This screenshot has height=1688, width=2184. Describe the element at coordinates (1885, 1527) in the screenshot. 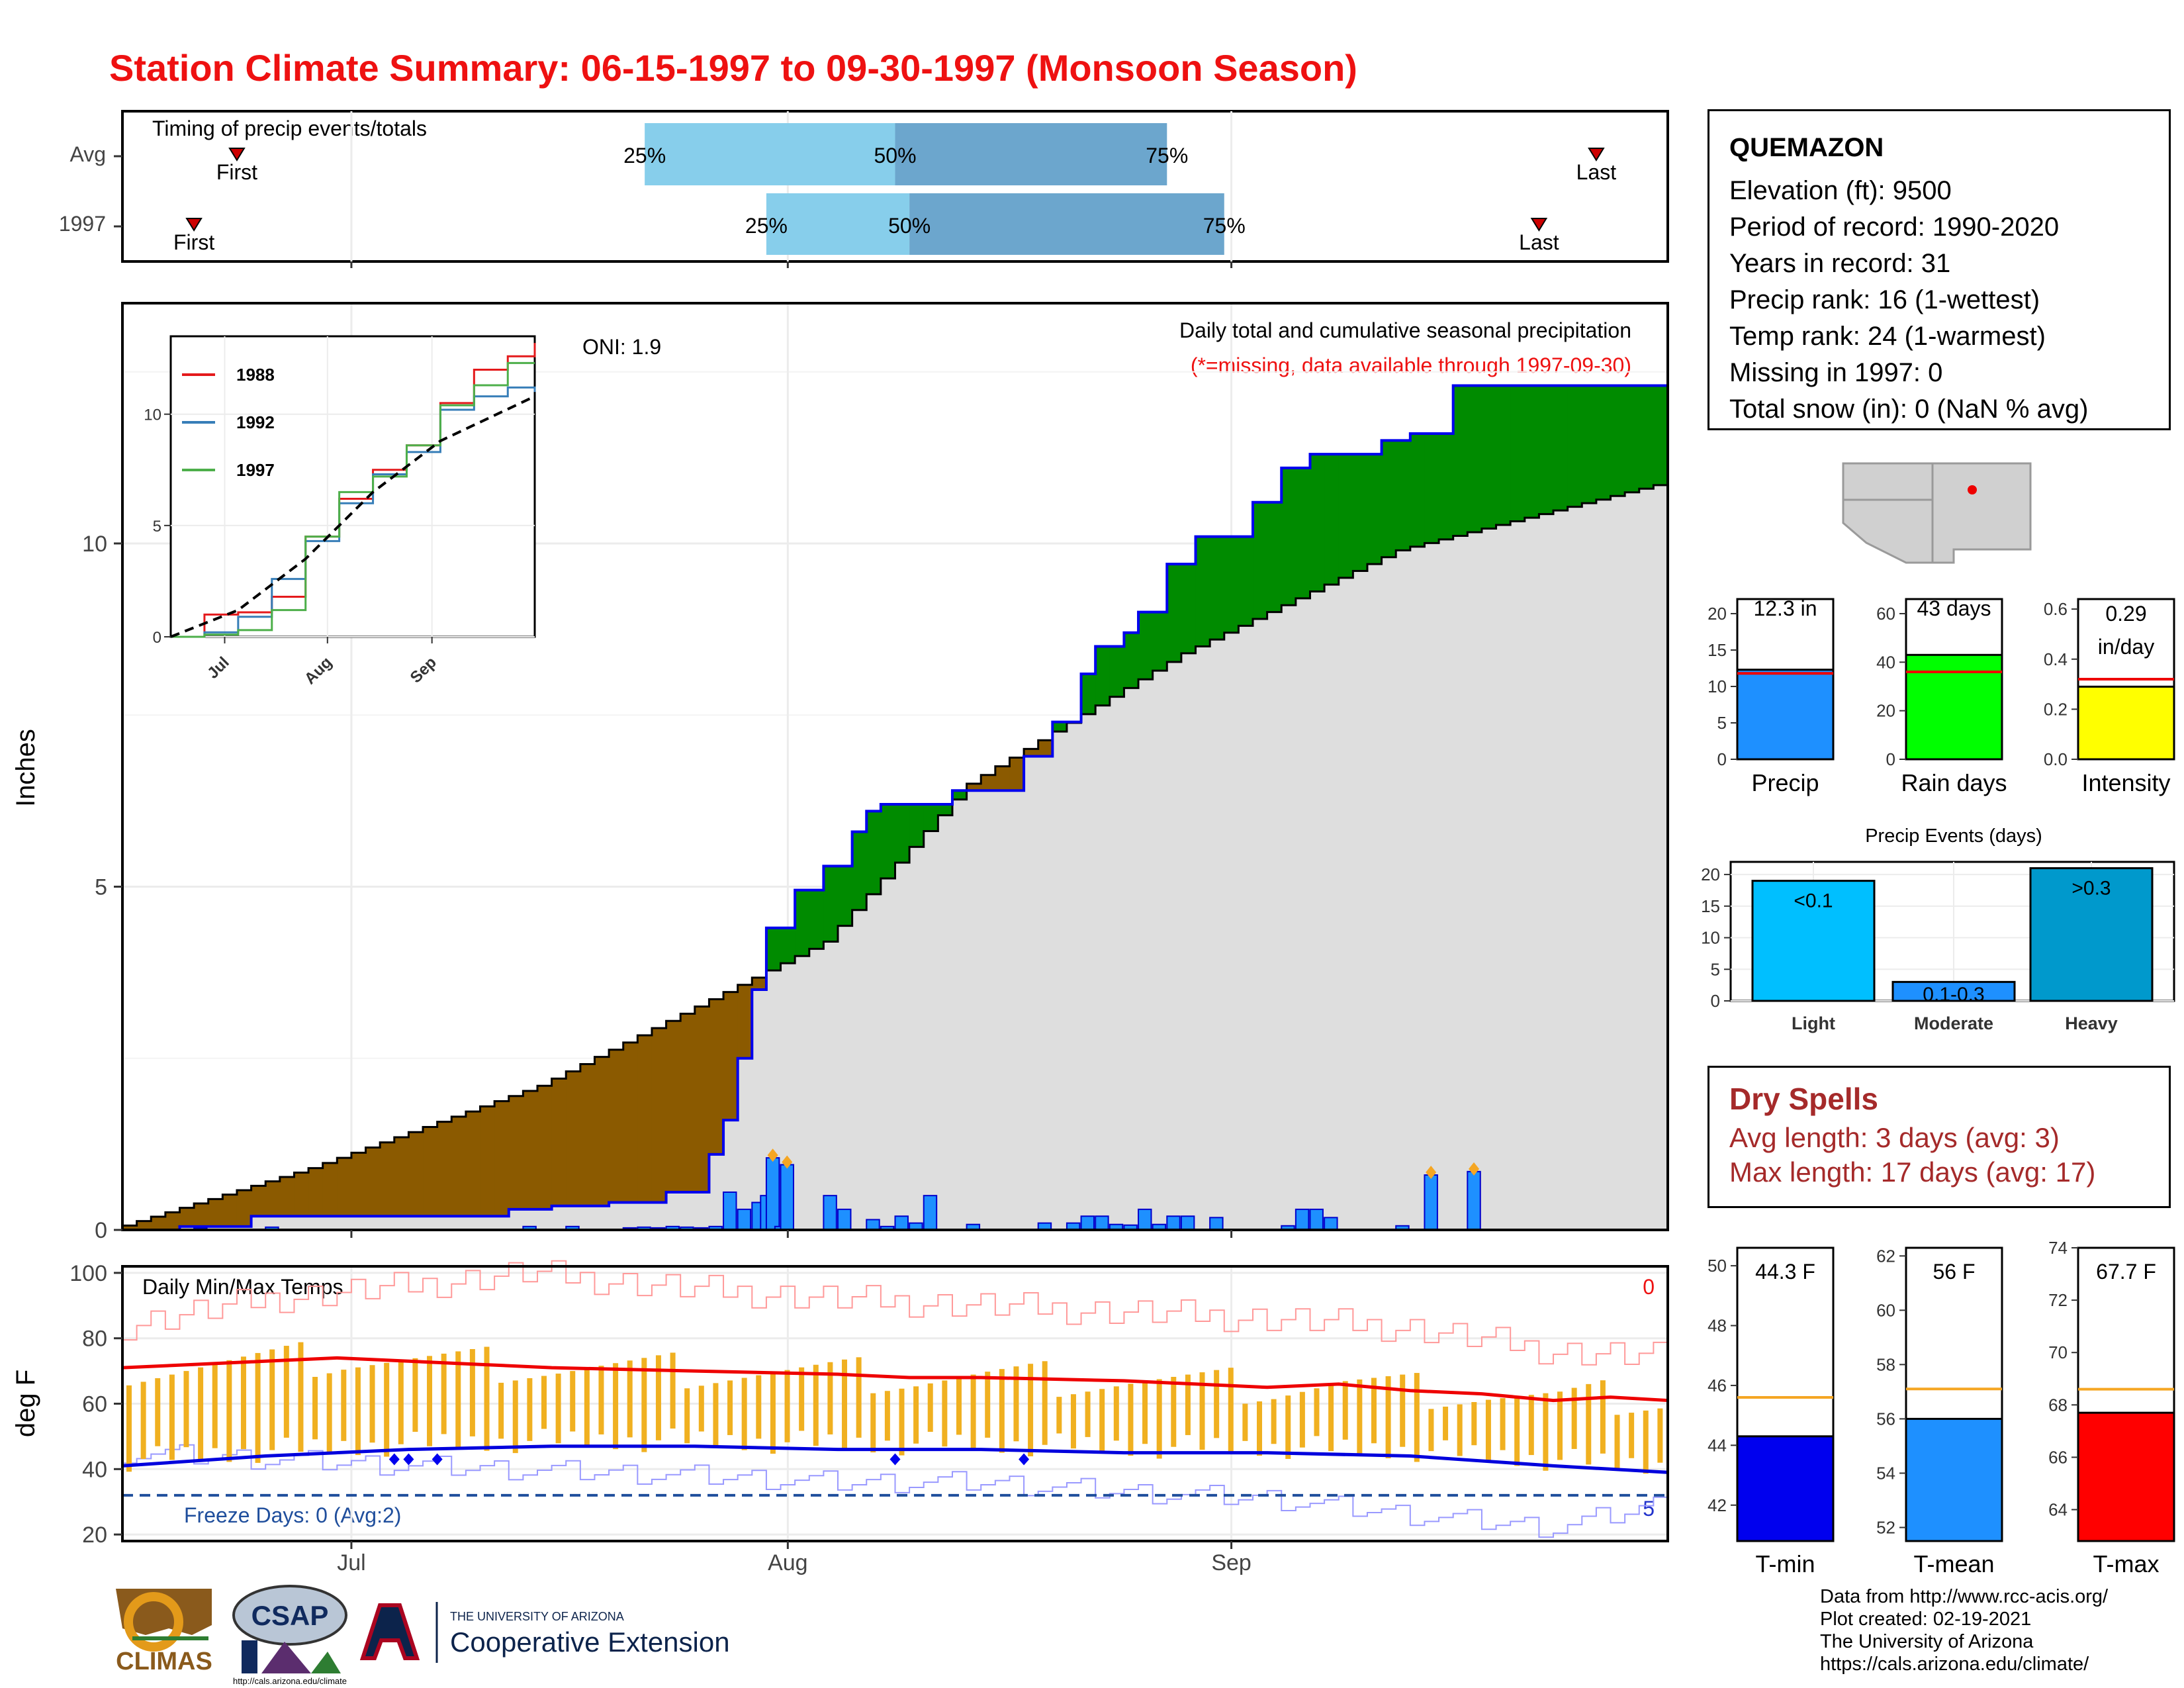

I see `tempbar-ytick-label: 52` at that location.